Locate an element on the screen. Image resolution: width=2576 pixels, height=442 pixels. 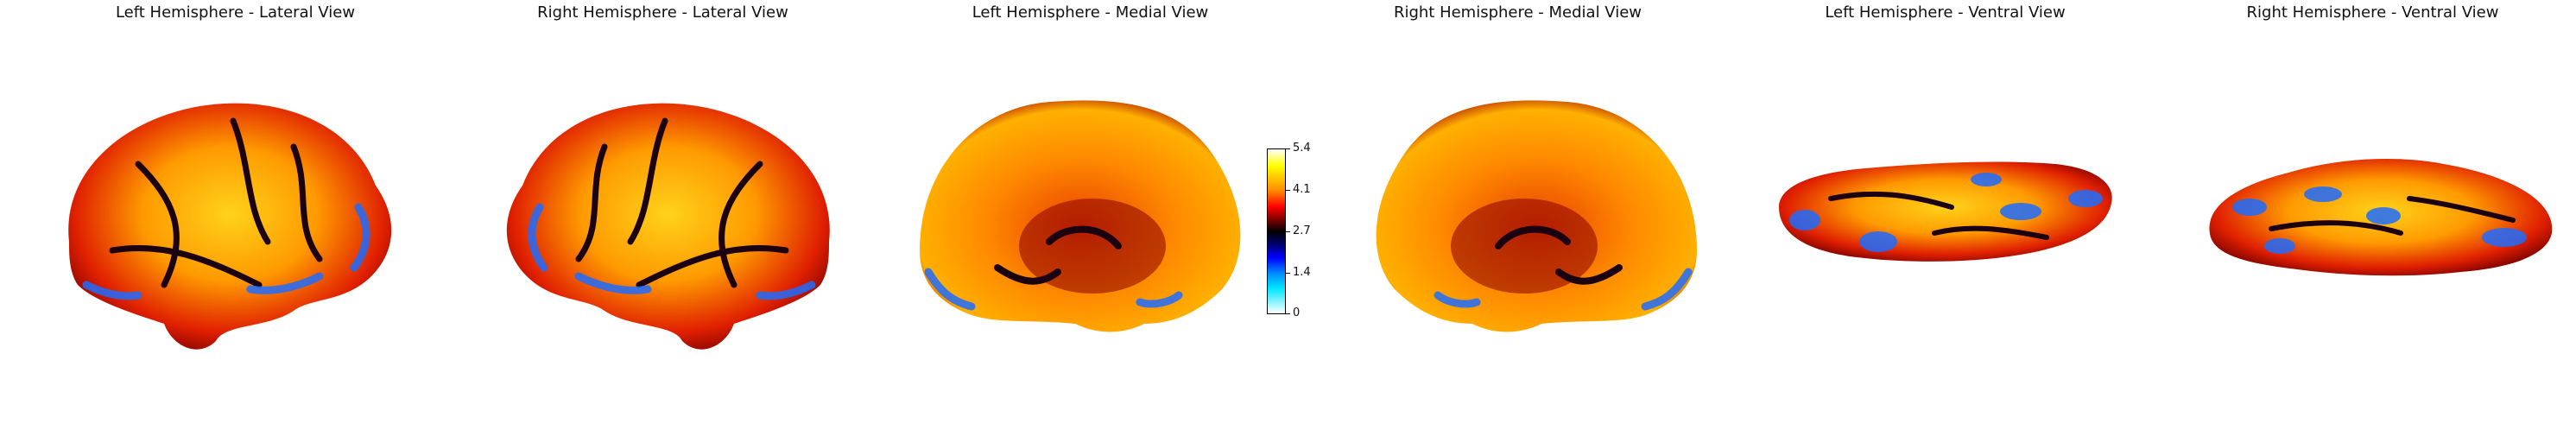
colorbar is located at coordinates (1276, 231).